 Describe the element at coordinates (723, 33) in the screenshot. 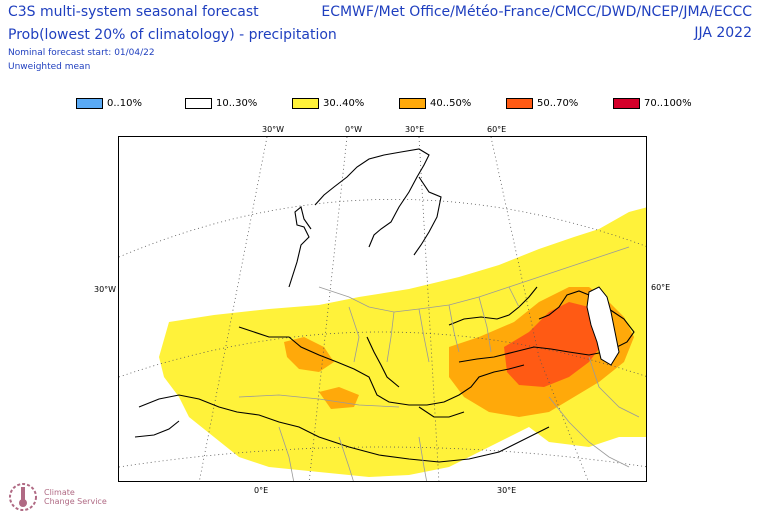

I see `season-label: JJA 2022` at that location.